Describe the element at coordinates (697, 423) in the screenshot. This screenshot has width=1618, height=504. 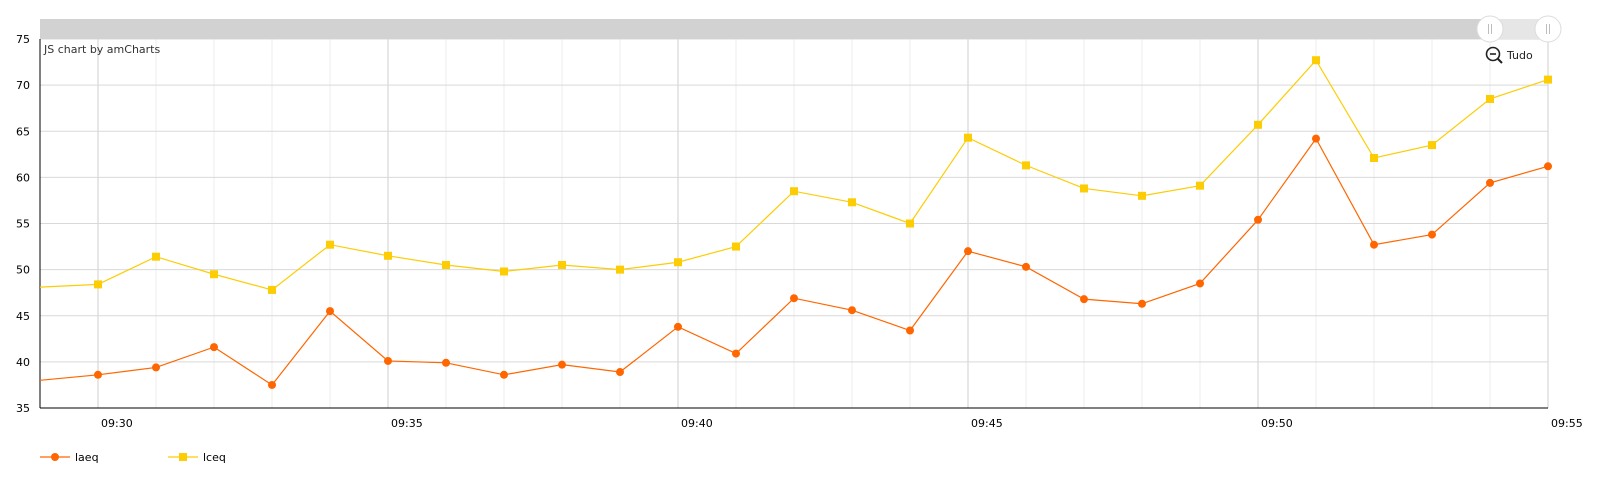
I see `x-tick-label: 09:40` at that location.